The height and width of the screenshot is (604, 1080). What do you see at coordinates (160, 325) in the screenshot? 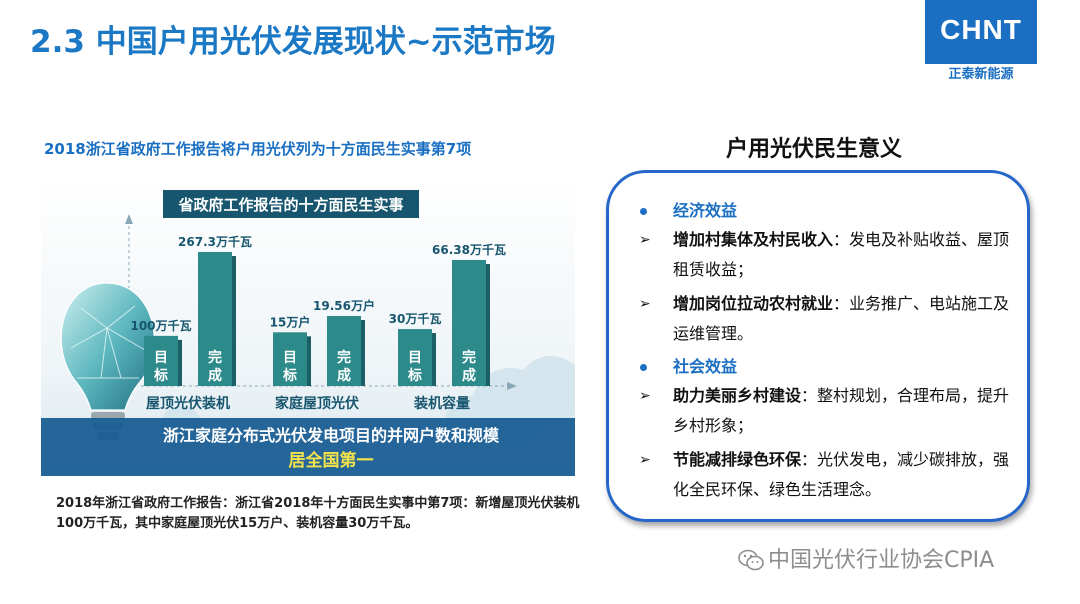
I see `bar-value-label: 100万千瓦` at bounding box center [160, 325].